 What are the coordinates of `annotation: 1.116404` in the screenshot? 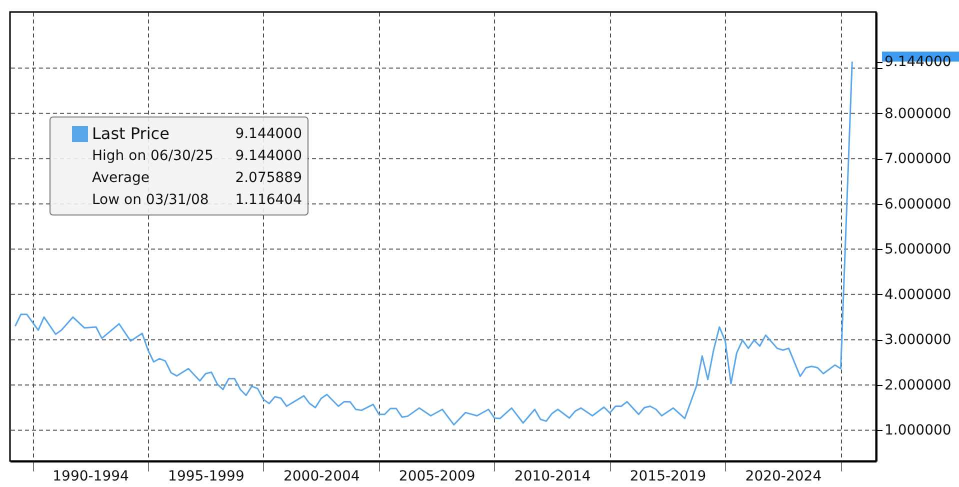 It's located at (268, 200).